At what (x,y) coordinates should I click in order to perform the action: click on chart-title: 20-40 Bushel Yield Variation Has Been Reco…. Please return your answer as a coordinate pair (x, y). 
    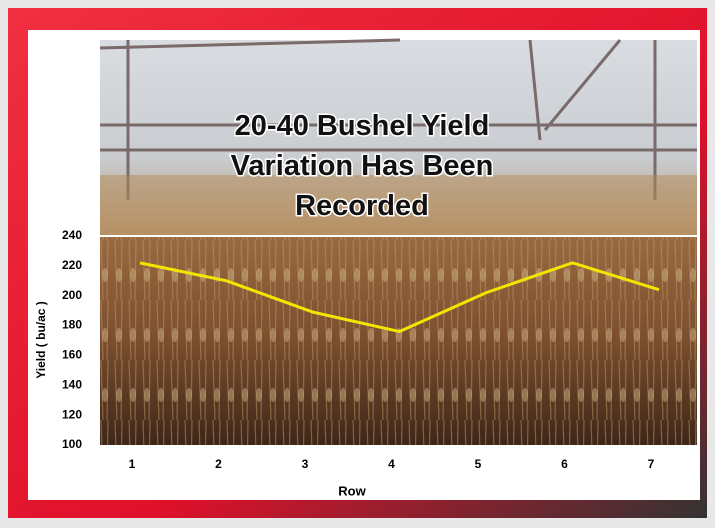
    Looking at the image, I should click on (362, 166).